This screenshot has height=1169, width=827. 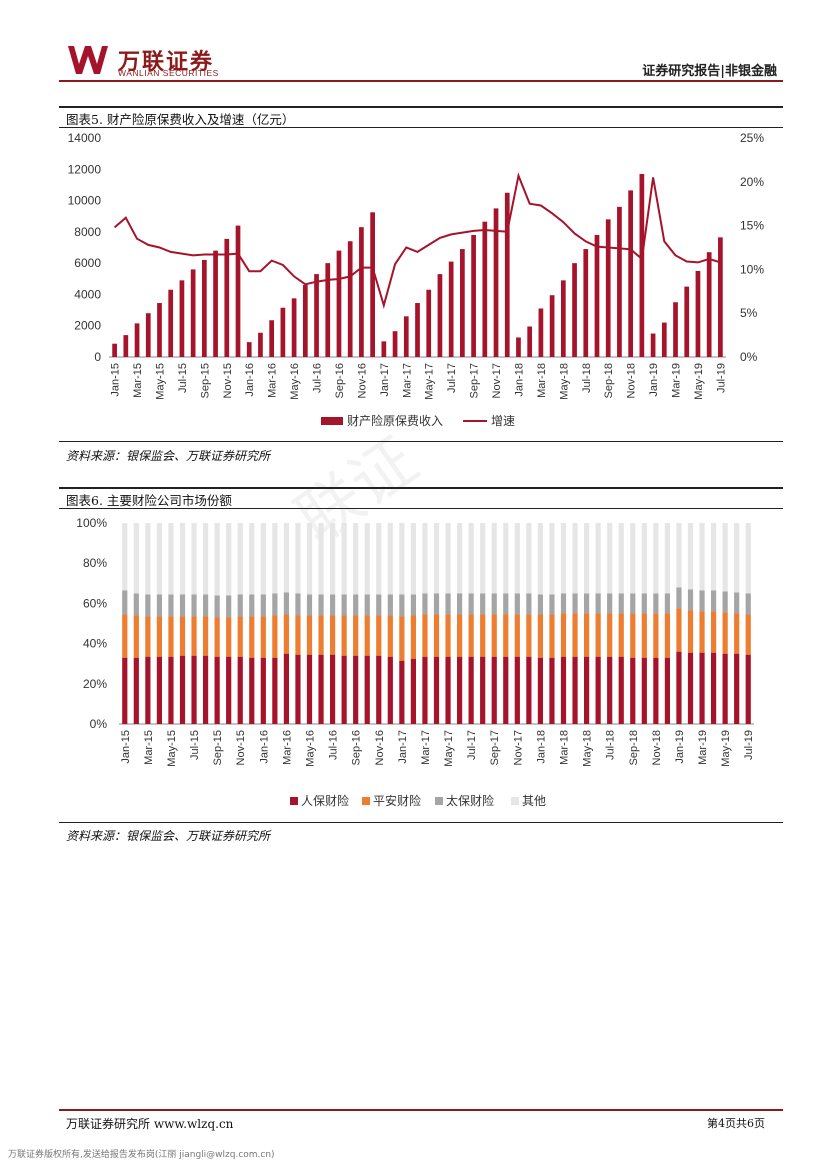 I want to click on y2-tick-label: 20%, so click(x=752, y=182).